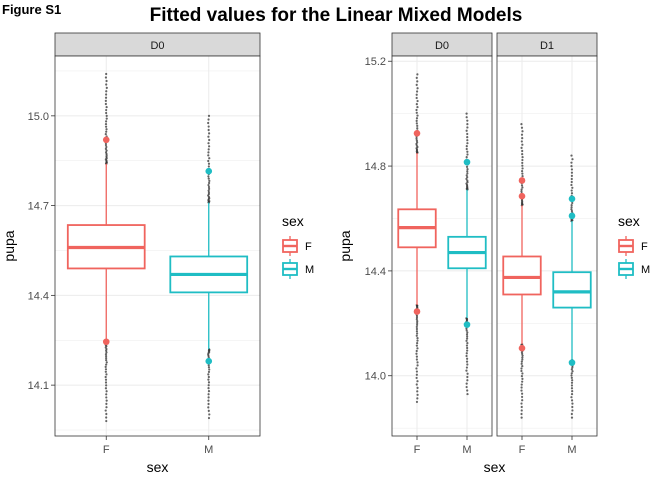  Describe the element at coordinates (626, 269) in the screenshot. I see `legend-key-m` at that location.